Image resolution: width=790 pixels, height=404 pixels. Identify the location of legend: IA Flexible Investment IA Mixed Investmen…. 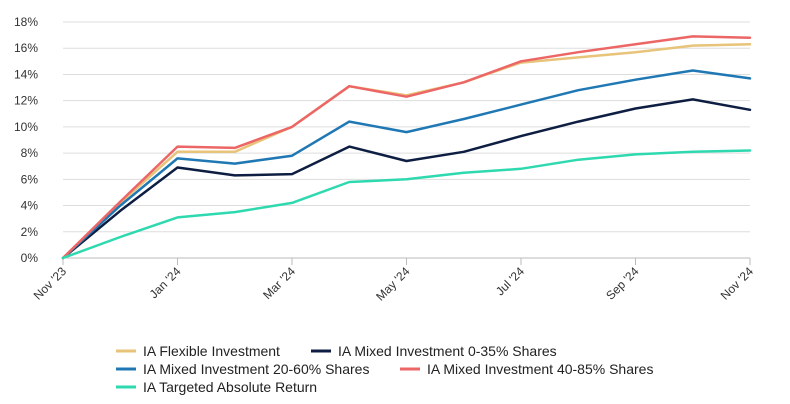
(384, 369).